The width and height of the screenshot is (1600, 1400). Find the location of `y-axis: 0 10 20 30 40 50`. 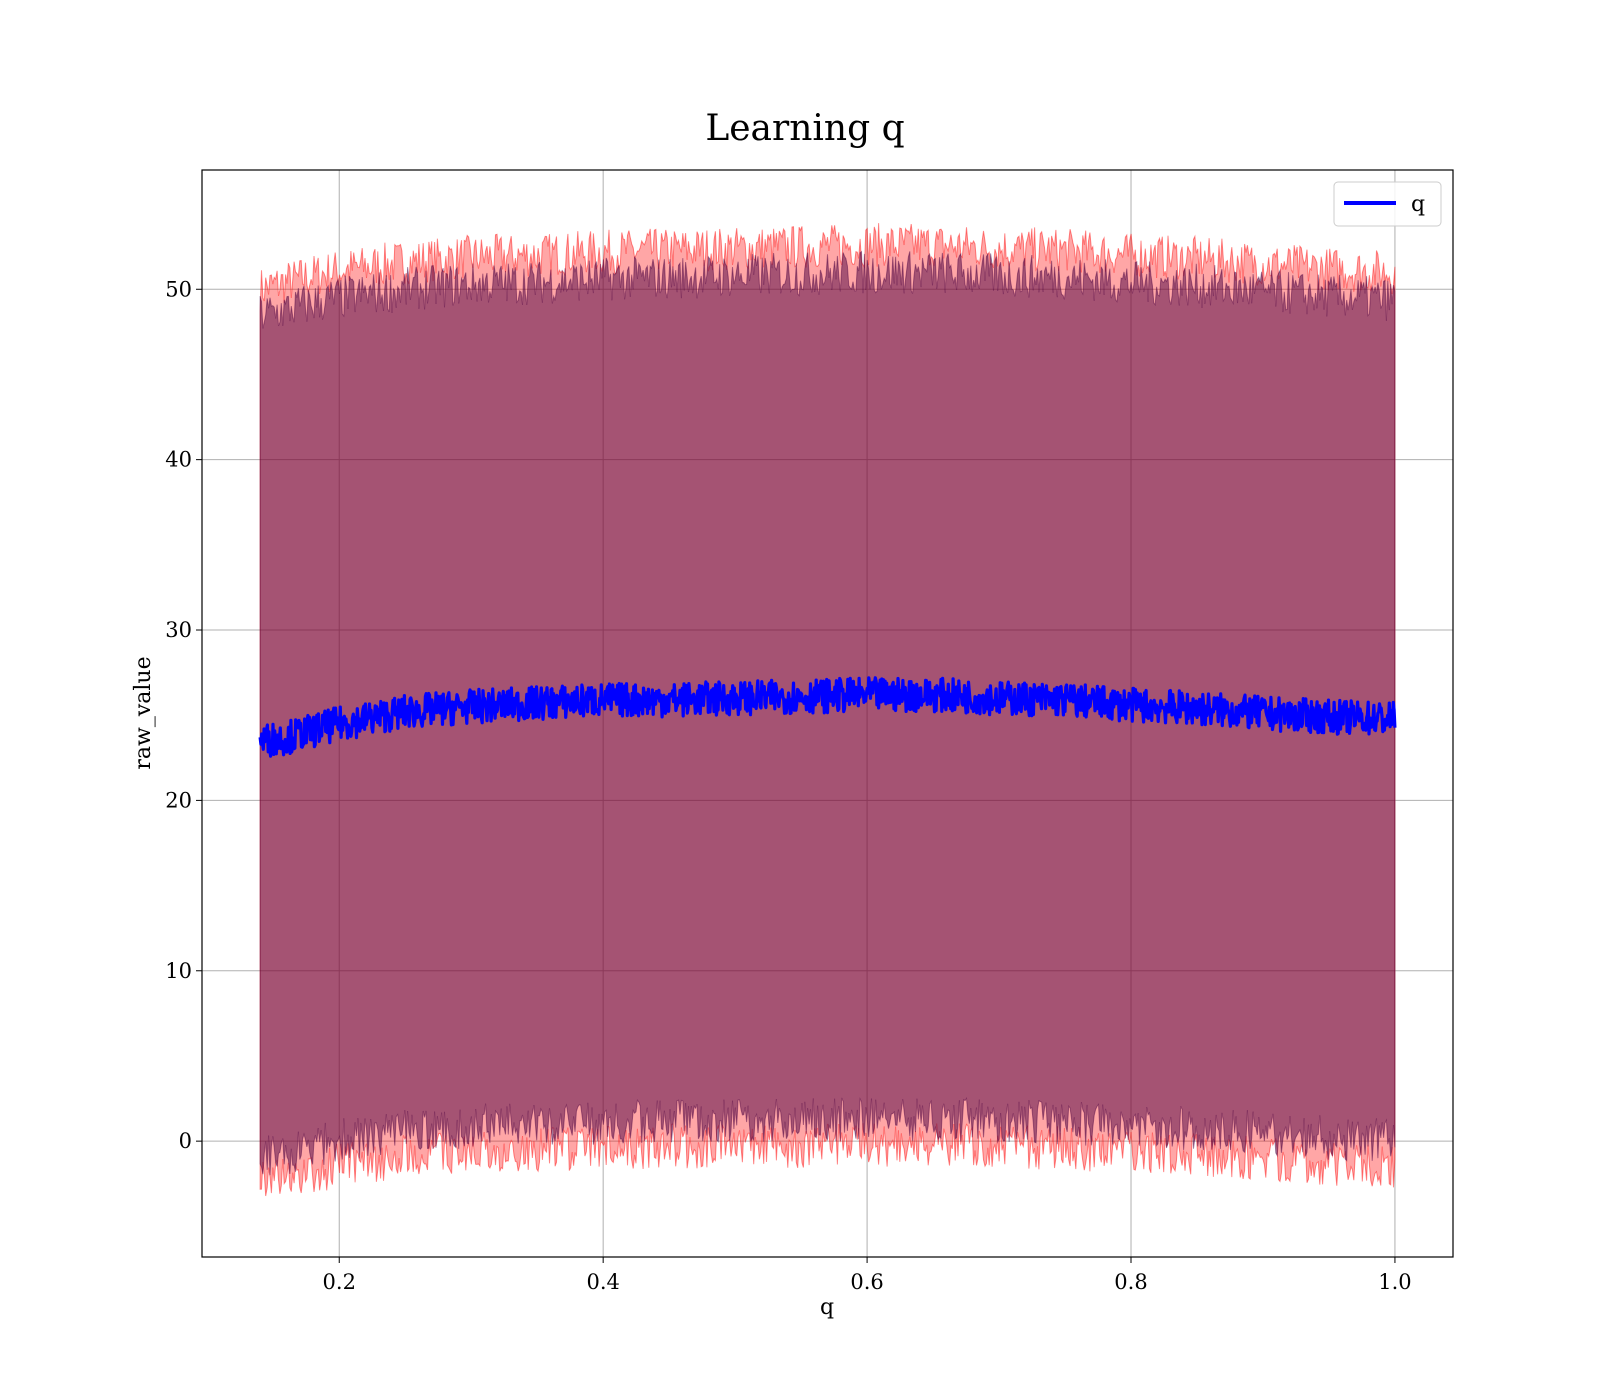

y-axis: 0 10 20 30 40 50 is located at coordinates (183, 715).